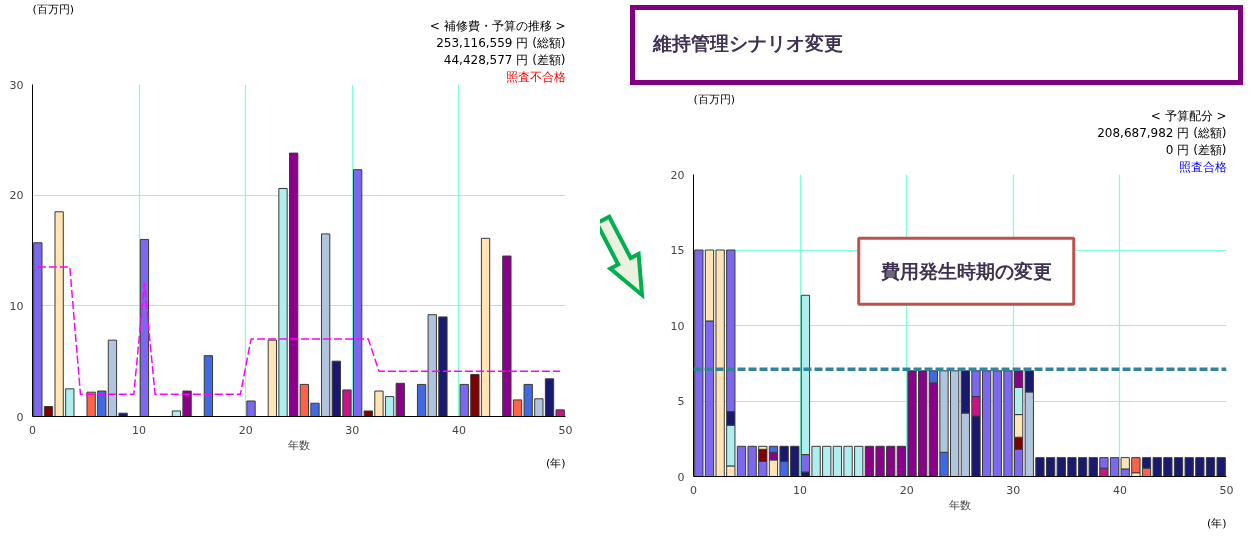 The height and width of the screenshot is (546, 1253). Describe the element at coordinates (748, 43) in the screenshot. I see `text: 維持管理シナリオ変更` at that location.